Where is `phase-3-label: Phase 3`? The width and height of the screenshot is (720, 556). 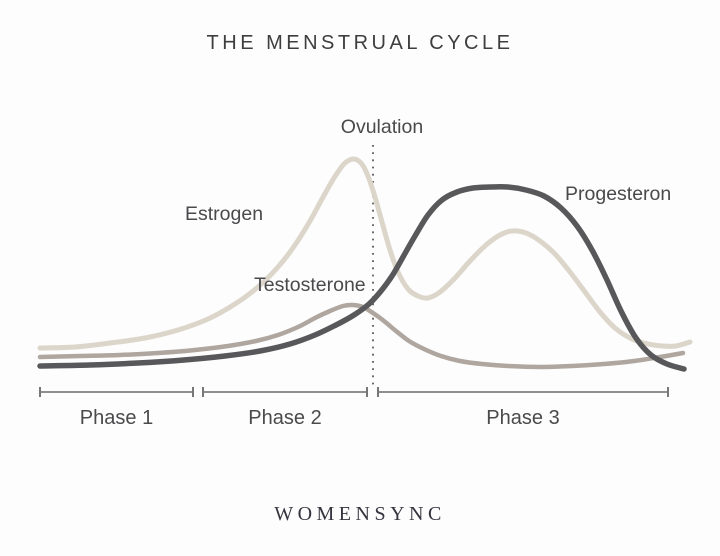 phase-3-label: Phase 3 is located at coordinates (522, 418).